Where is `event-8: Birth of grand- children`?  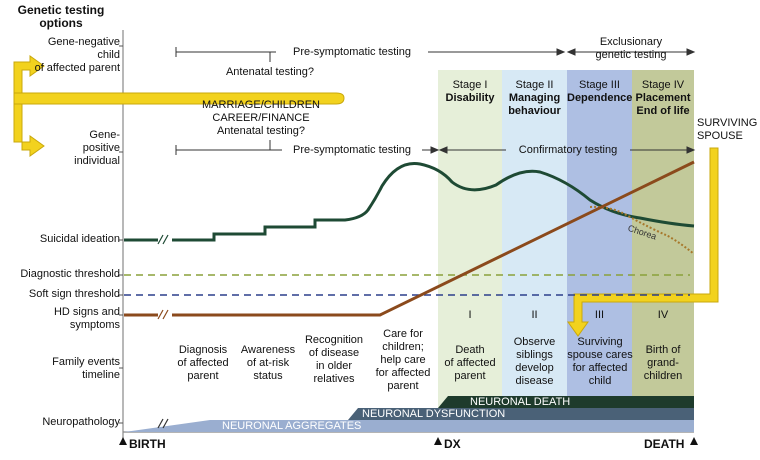 event-8: Birth of grand- children is located at coordinates (663, 363).